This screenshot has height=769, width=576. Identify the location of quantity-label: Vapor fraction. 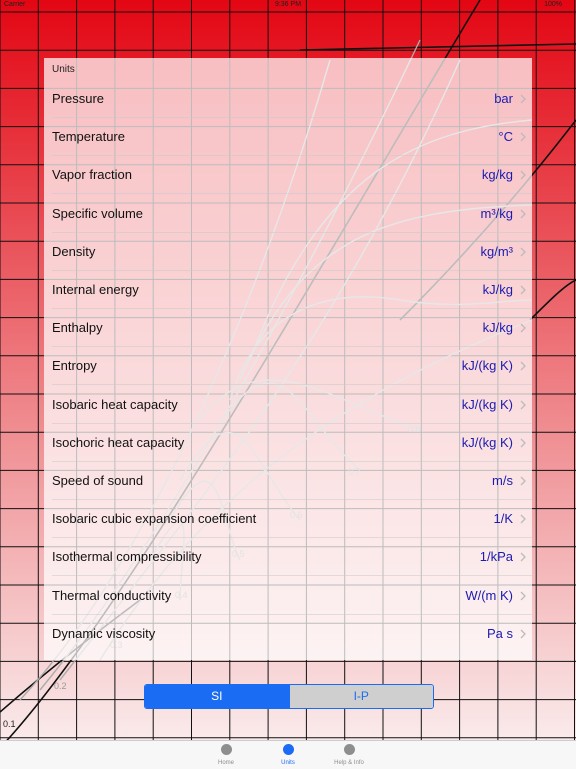
(92, 175).